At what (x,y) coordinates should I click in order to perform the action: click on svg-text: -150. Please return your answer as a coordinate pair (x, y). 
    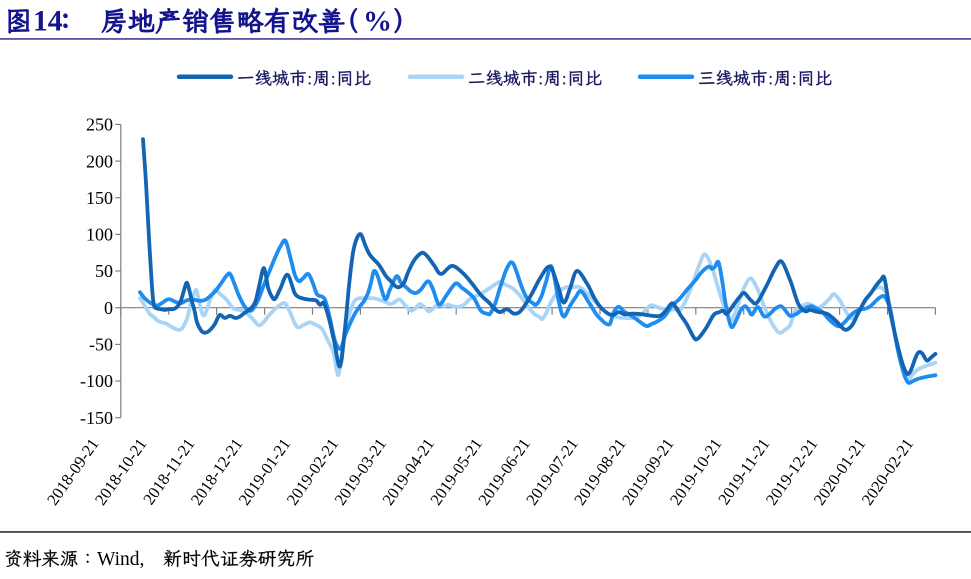
    Looking at the image, I should click on (96, 418).